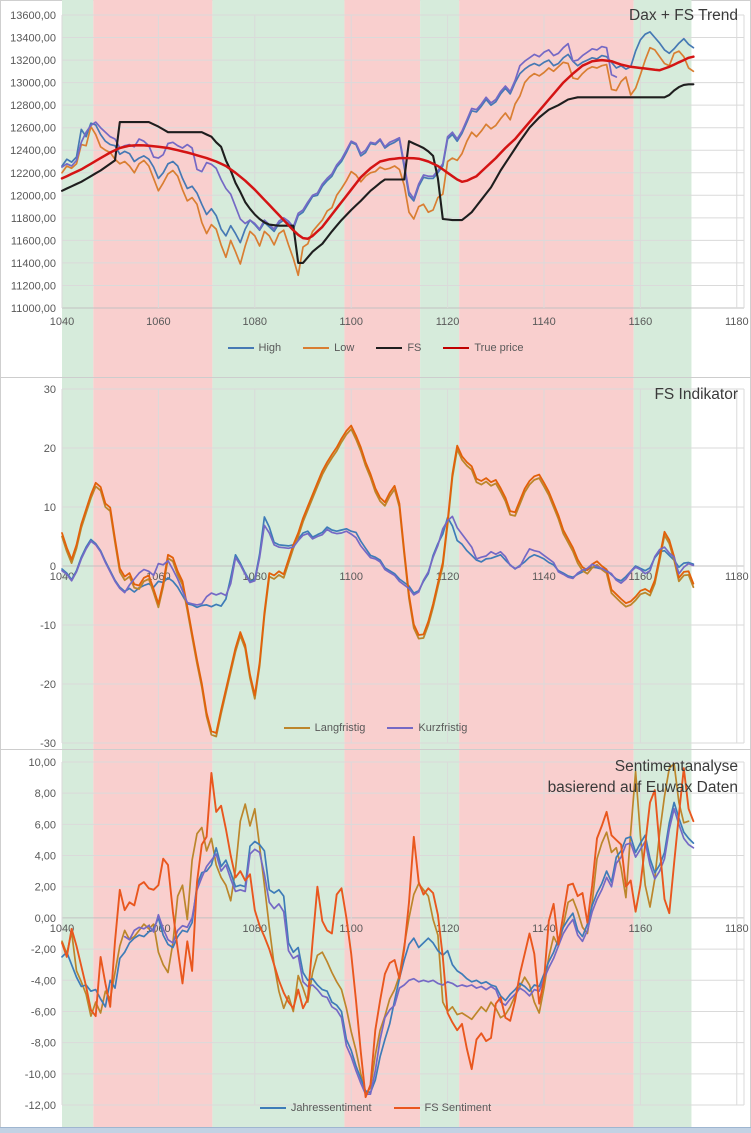 The width and height of the screenshot is (751, 1133). I want to click on legend: Jahressentiment FS Sentiment, so click(375, 1108).